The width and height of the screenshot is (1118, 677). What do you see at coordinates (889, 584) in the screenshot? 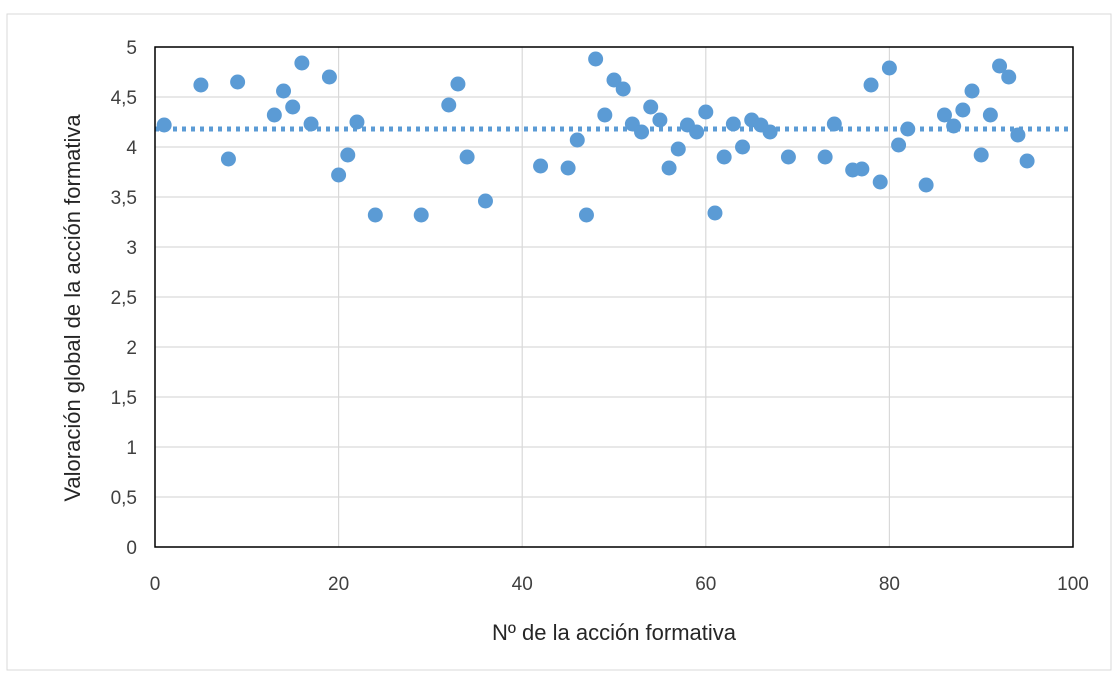
I see `x-tick-label: 80` at bounding box center [889, 584].